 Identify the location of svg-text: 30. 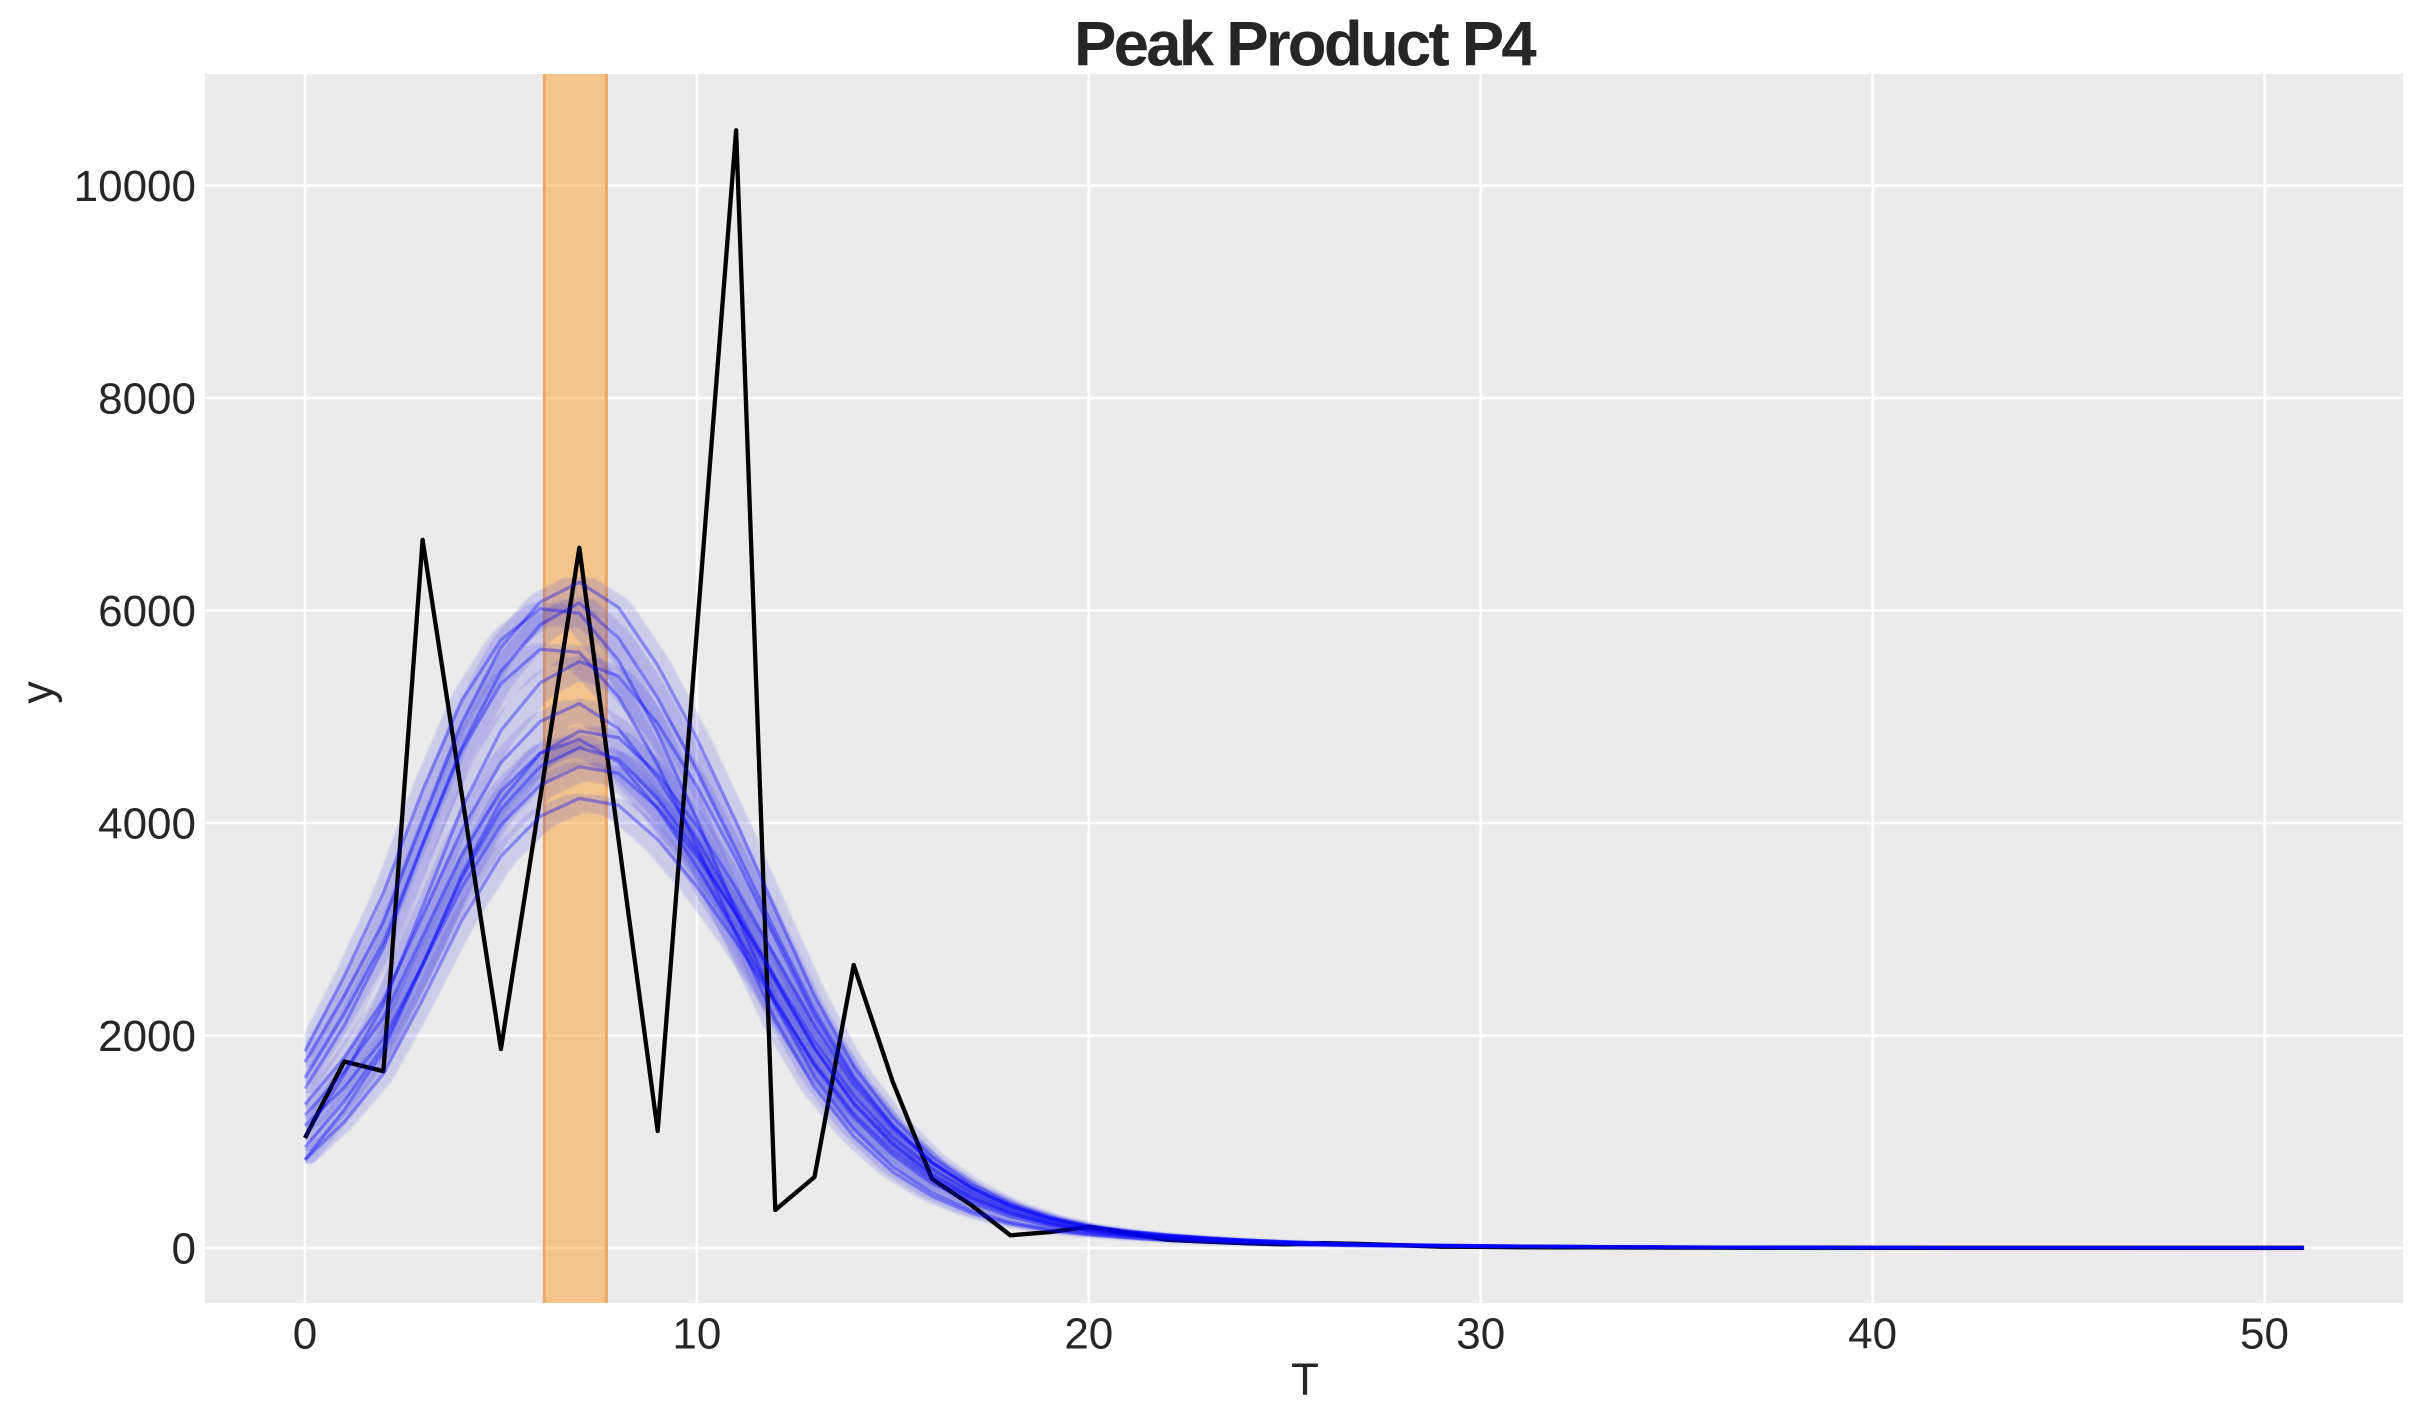
(1480, 1334).